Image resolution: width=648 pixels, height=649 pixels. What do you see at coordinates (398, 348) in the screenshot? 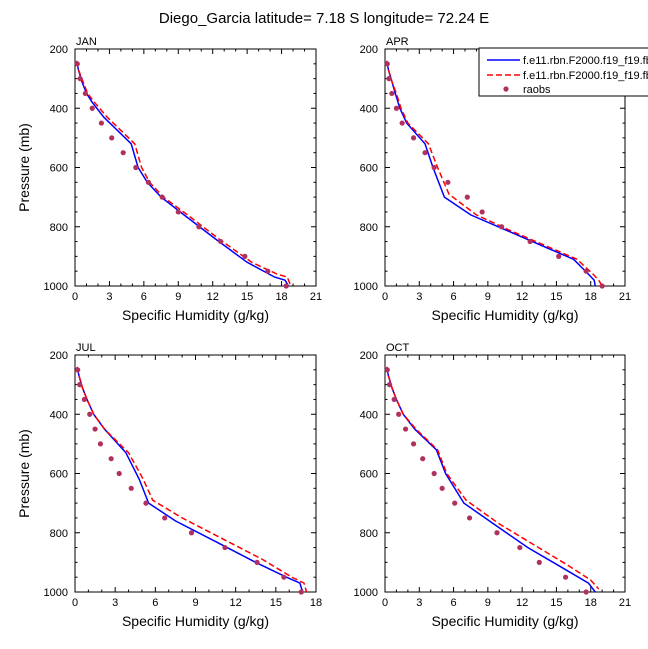
I see `panel-label: OCT` at bounding box center [398, 348].